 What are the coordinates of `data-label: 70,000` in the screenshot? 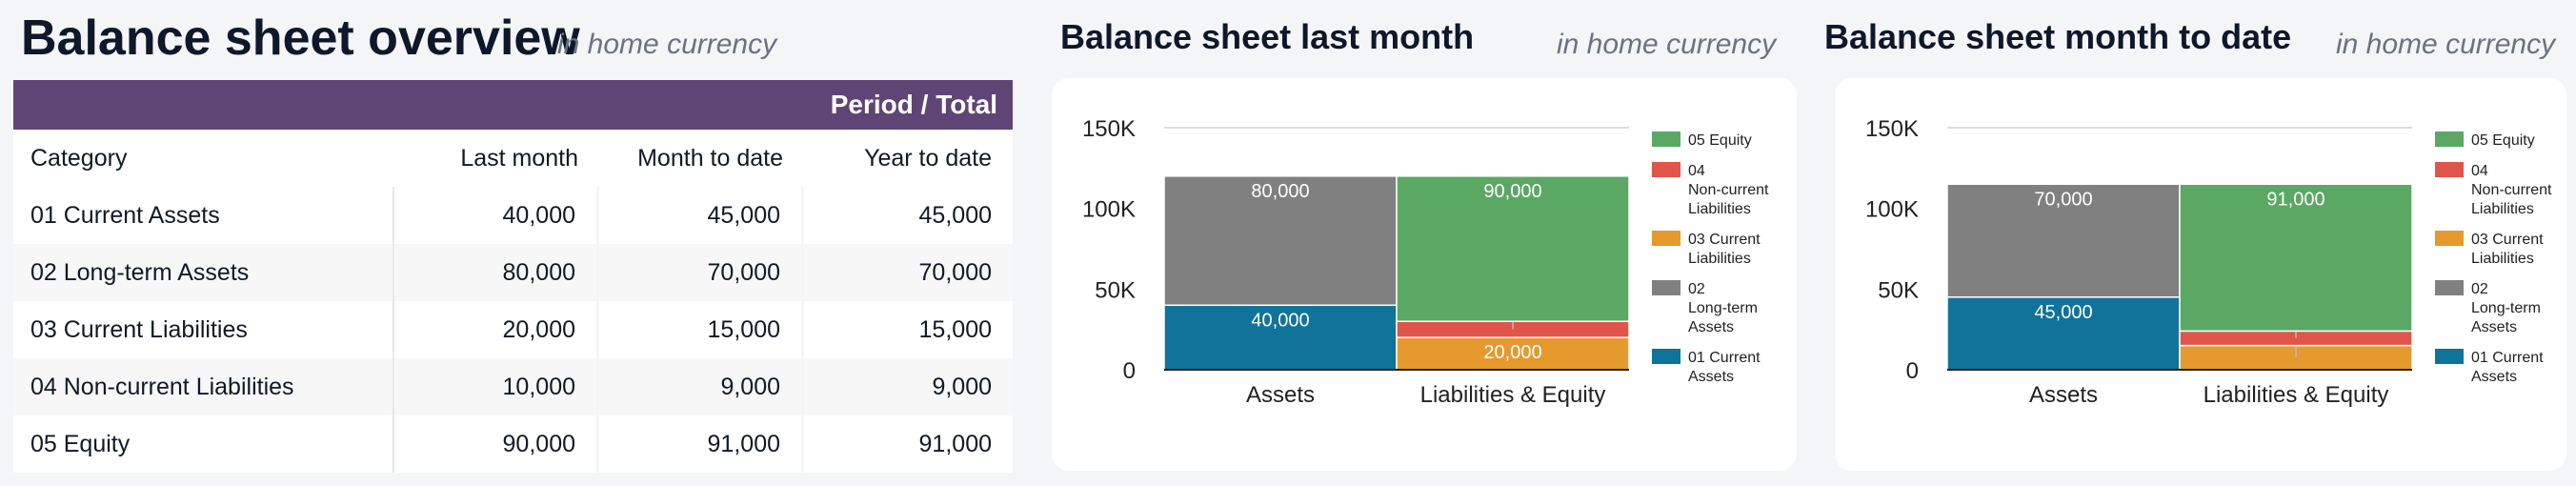 It's located at (2063, 199).